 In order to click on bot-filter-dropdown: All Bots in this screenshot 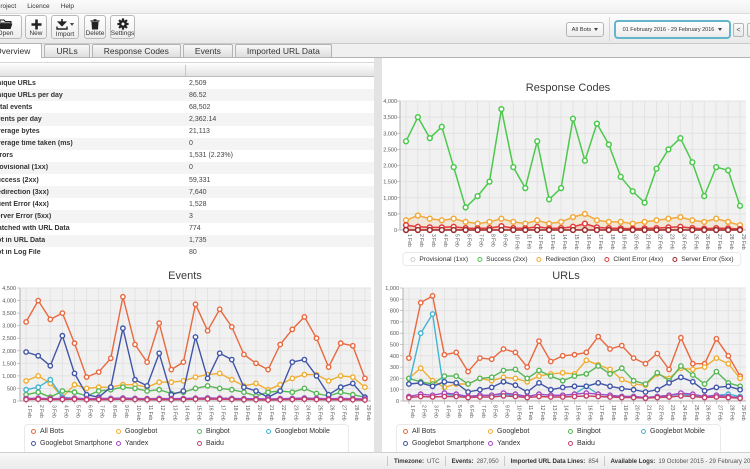, I will do `click(585, 29)`.